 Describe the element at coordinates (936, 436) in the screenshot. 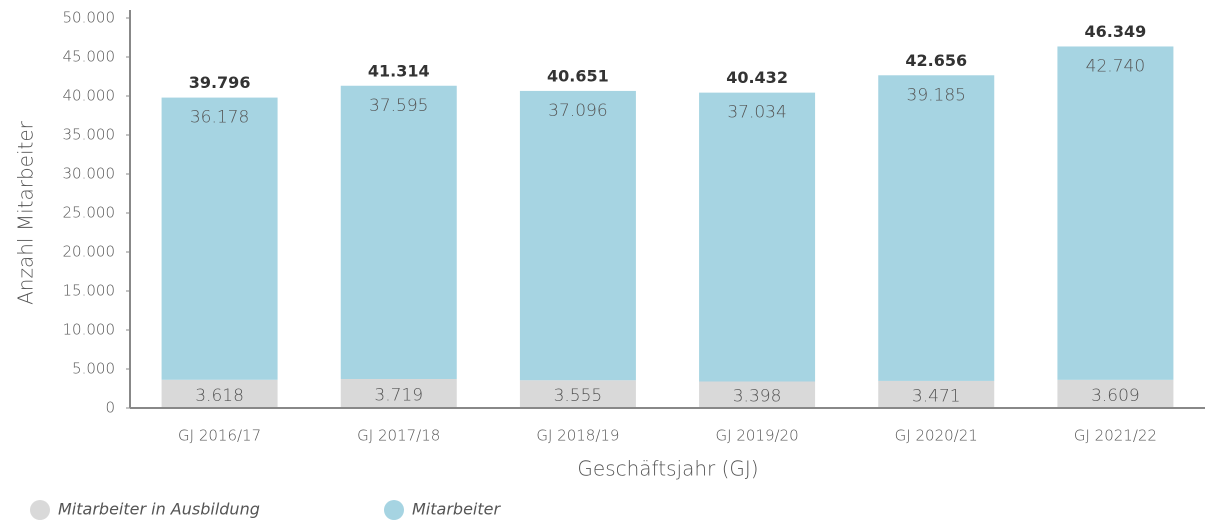

I see `x-tick-label: GJ 2020/21` at that location.